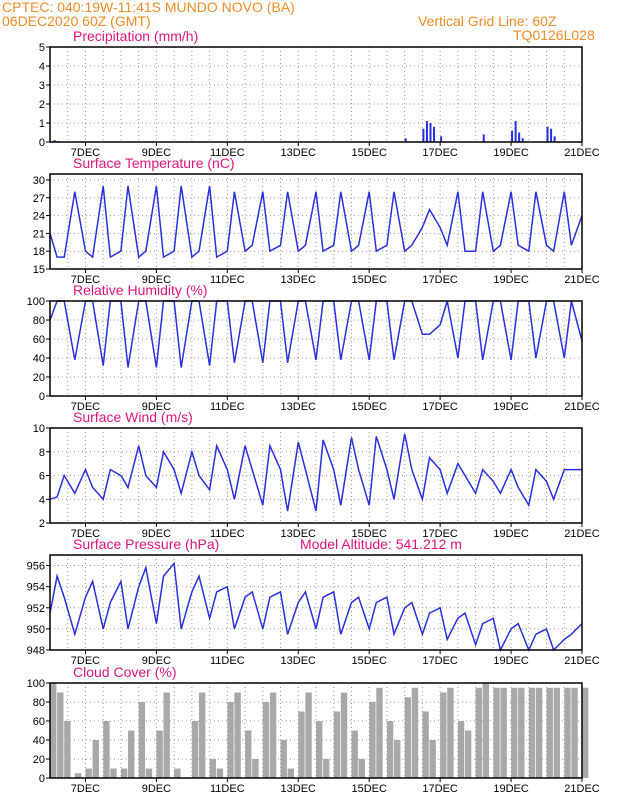 This screenshot has height=800, width=618. Describe the element at coordinates (124, 672) in the screenshot. I see `panel-title: Cloud Cover (%)` at that location.